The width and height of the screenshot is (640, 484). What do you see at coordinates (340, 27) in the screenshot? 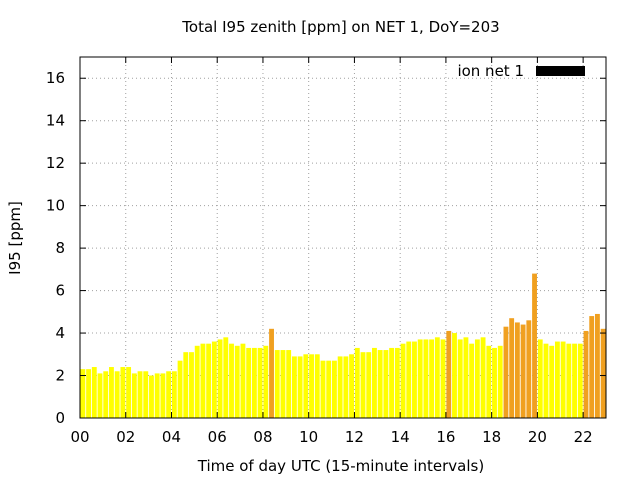
I see `chart-title: Total I95 zenith [ppm] on NET 1, DoY=203` at bounding box center [340, 27].